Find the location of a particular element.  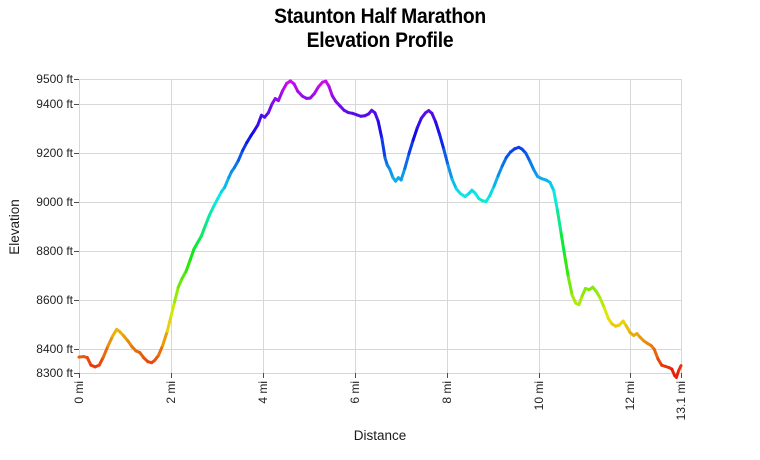

x-tick-label: 12 mi is located at coordinates (630, 396).